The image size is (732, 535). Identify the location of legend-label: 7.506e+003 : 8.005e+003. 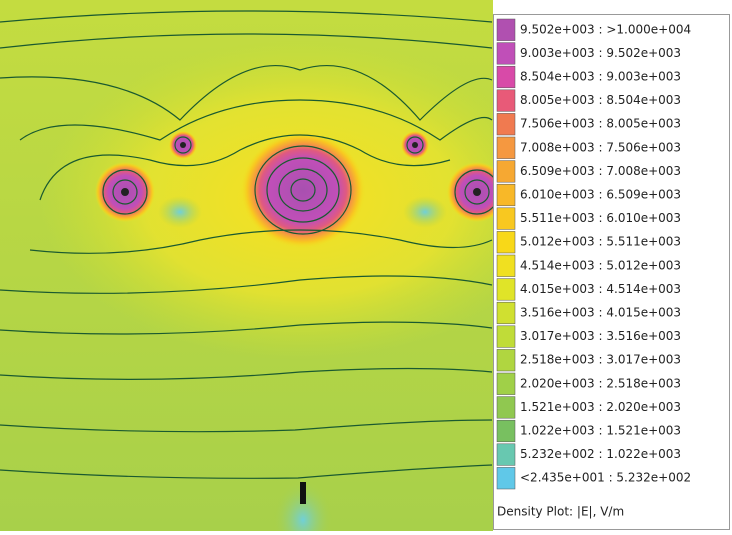
(600, 124).